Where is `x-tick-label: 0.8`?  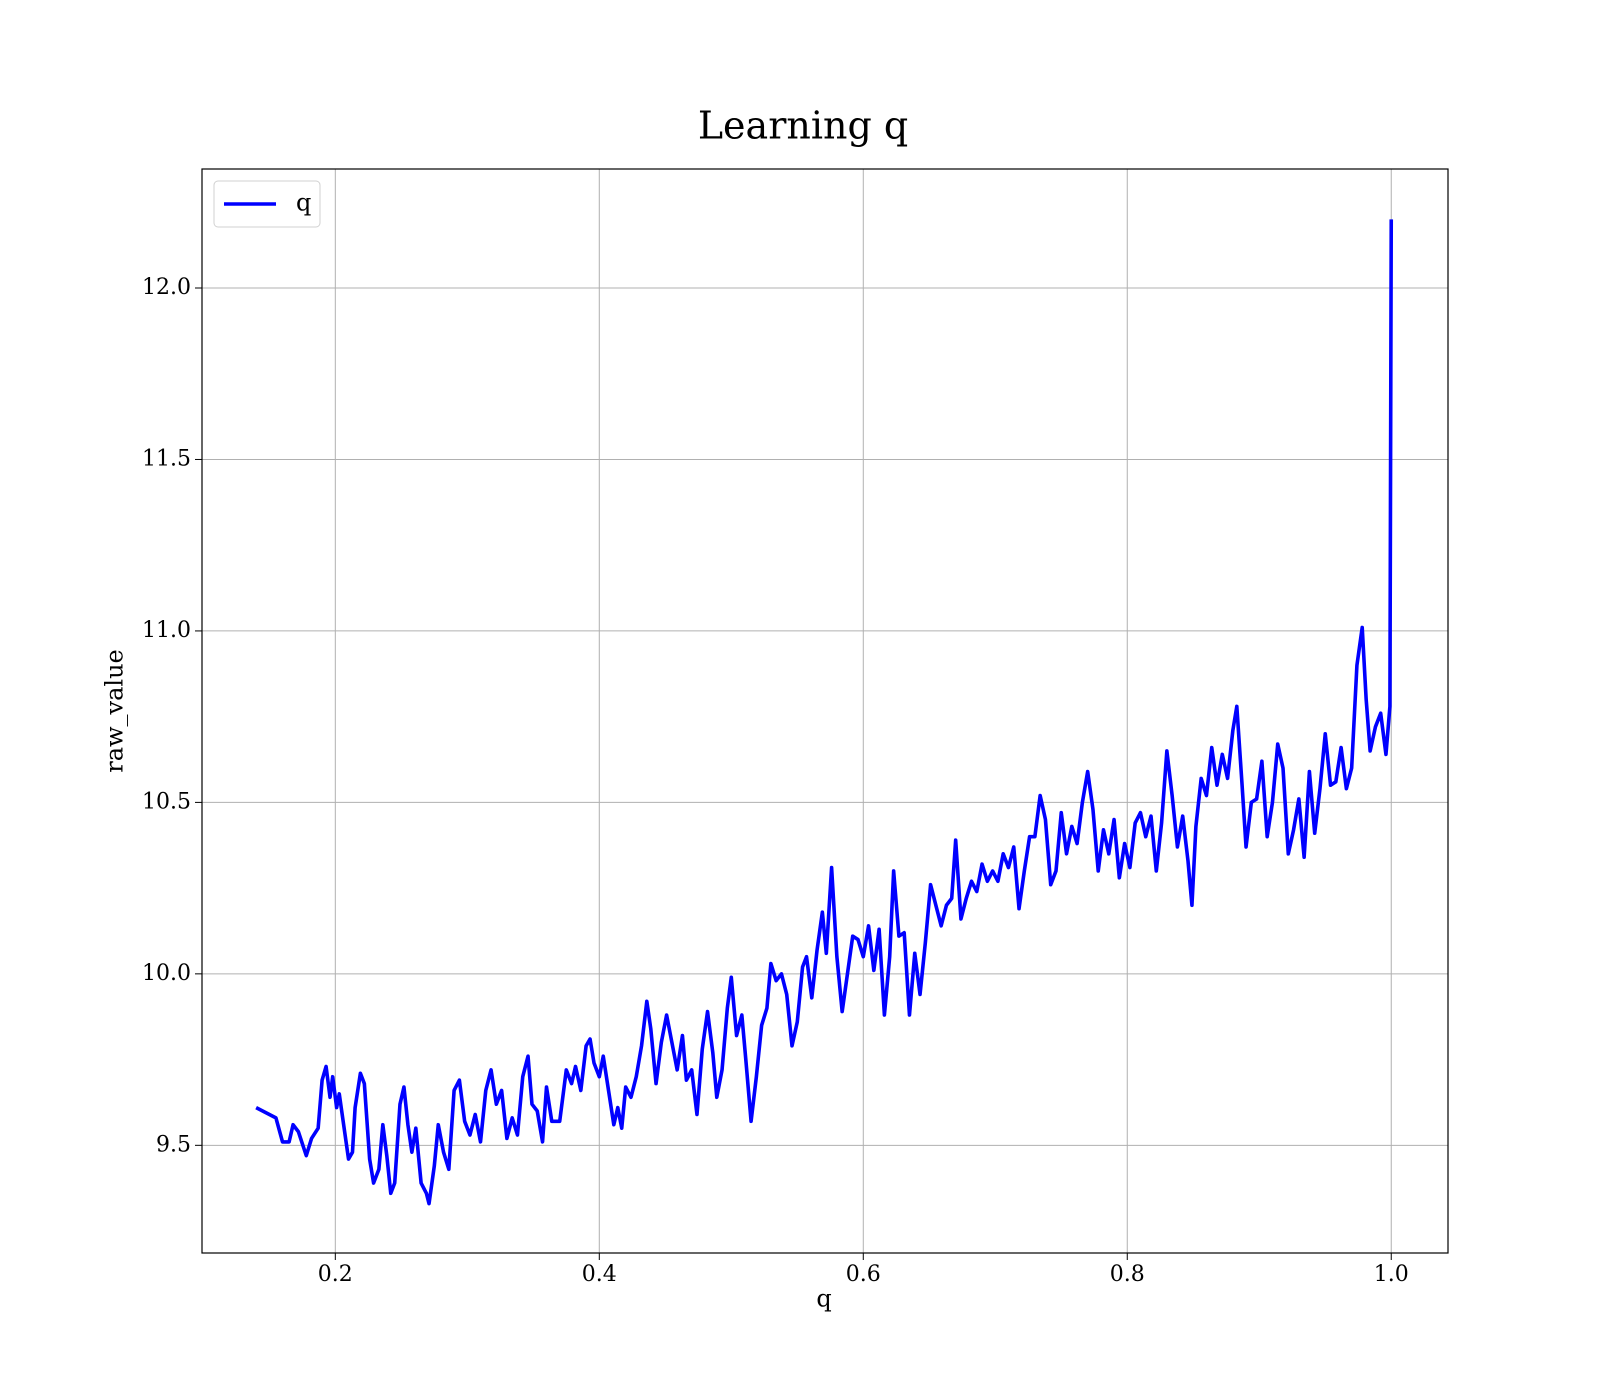 x-tick-label: 0.8 is located at coordinates (1127, 1274).